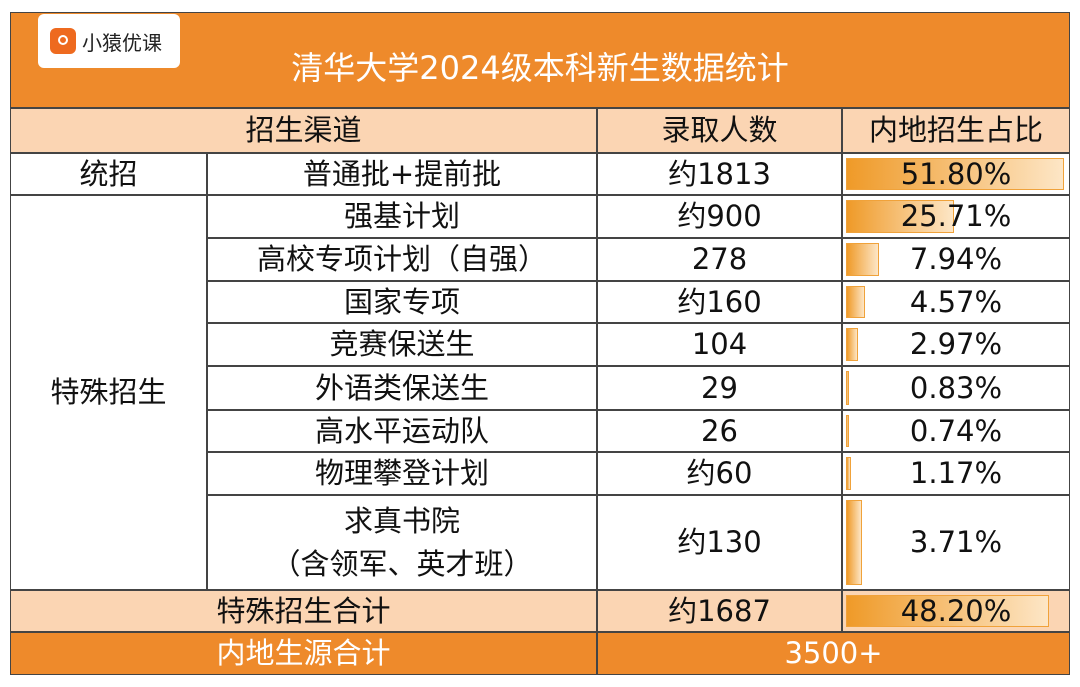  I want to click on subtotal-label-text: 特殊招生合计, so click(303, 610).